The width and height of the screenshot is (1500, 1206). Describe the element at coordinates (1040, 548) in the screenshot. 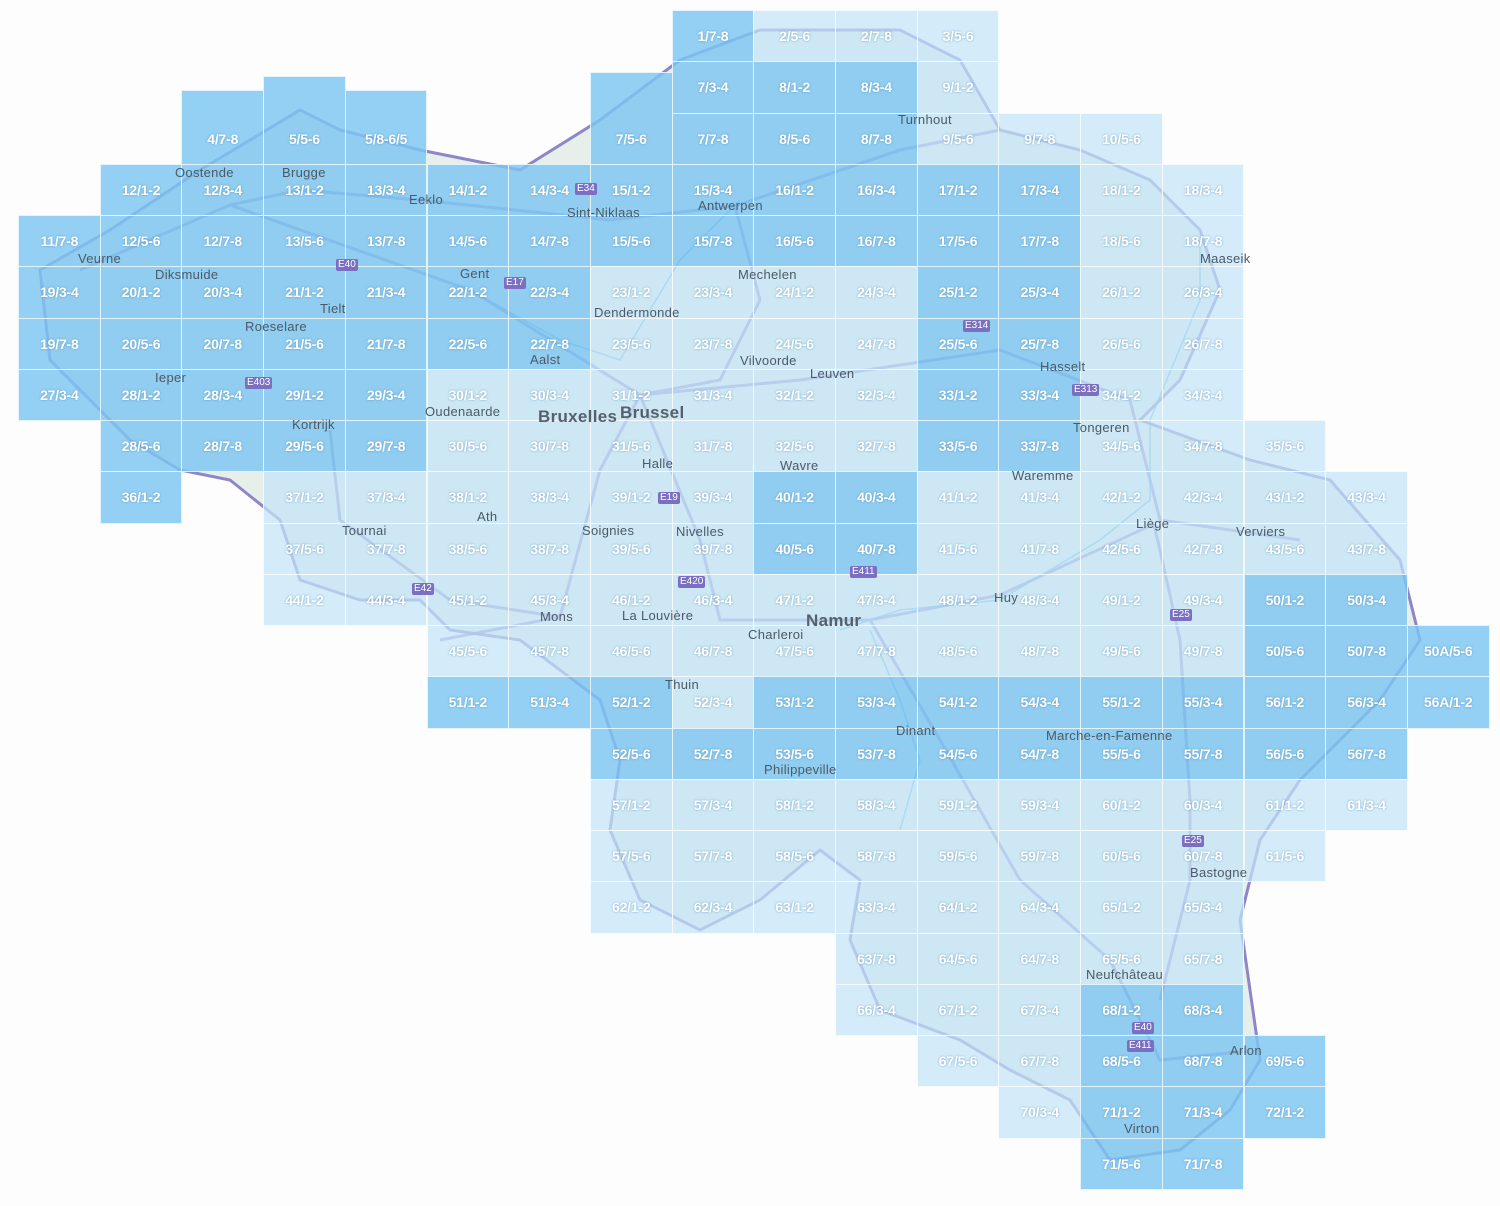

I see `map-sheet-tile: 41/7-8` at that location.